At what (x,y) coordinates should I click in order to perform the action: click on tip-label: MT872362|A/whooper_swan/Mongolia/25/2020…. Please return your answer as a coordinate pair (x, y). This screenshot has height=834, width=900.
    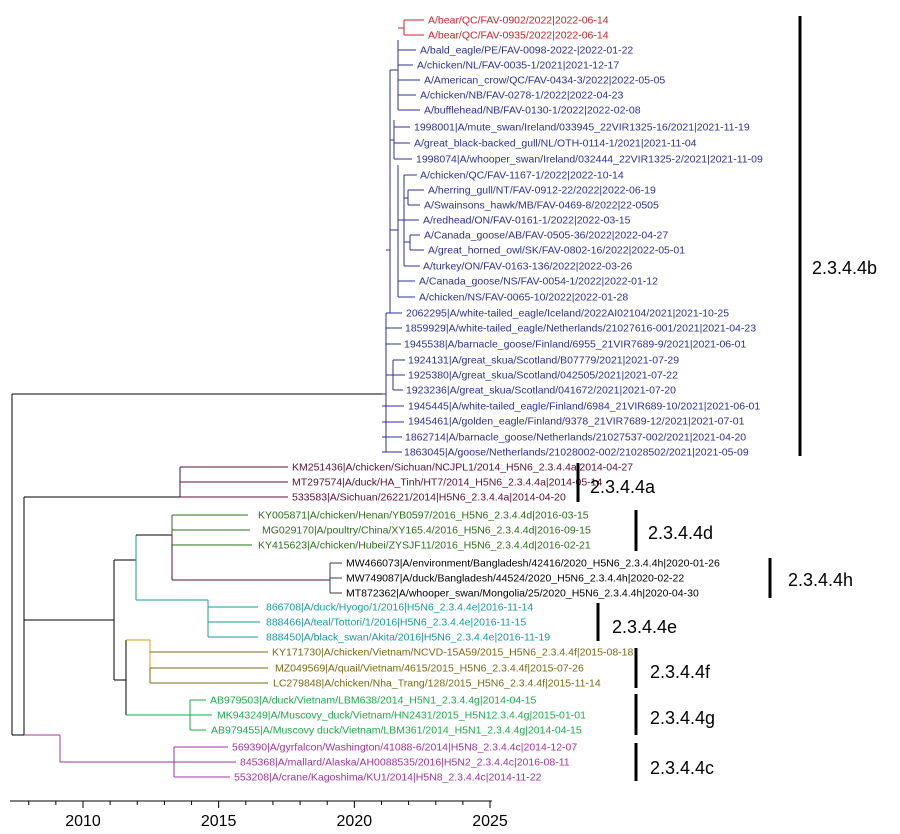
    Looking at the image, I should click on (522, 594).